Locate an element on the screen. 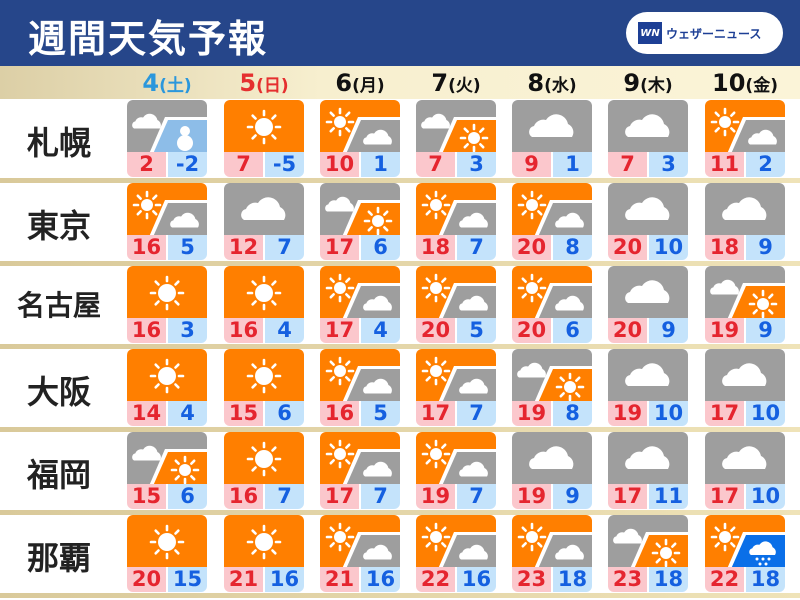 Image resolution: width=800 pixels, height=600 pixels. day-of-week: (土) is located at coordinates (175, 86).